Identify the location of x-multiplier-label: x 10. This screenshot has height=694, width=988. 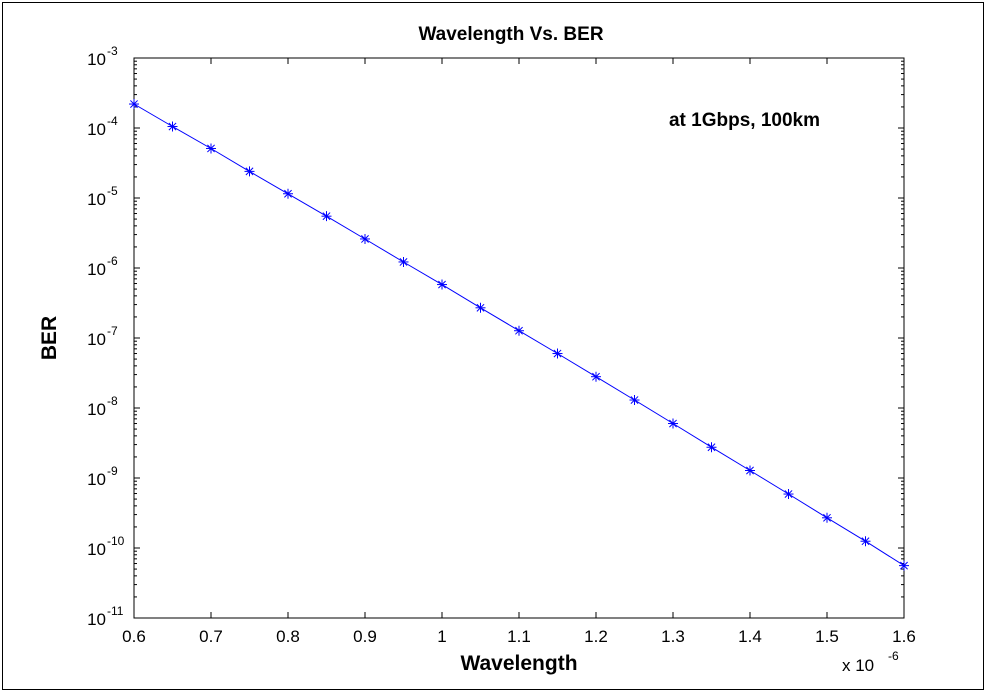
(858, 665).